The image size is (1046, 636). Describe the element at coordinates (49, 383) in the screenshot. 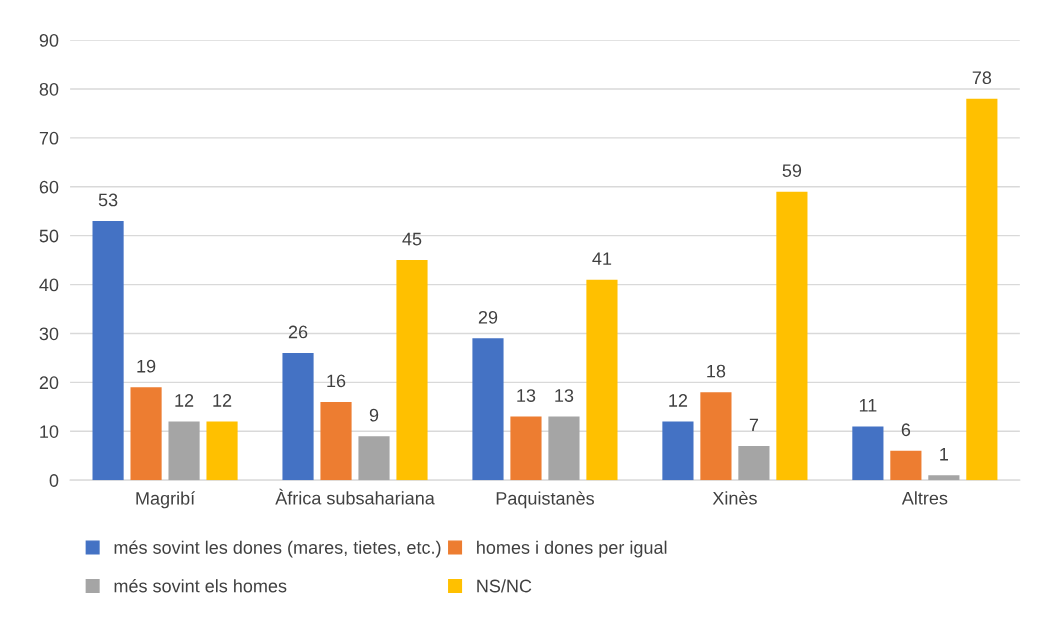

I see `y-tick-label: 20` at that location.